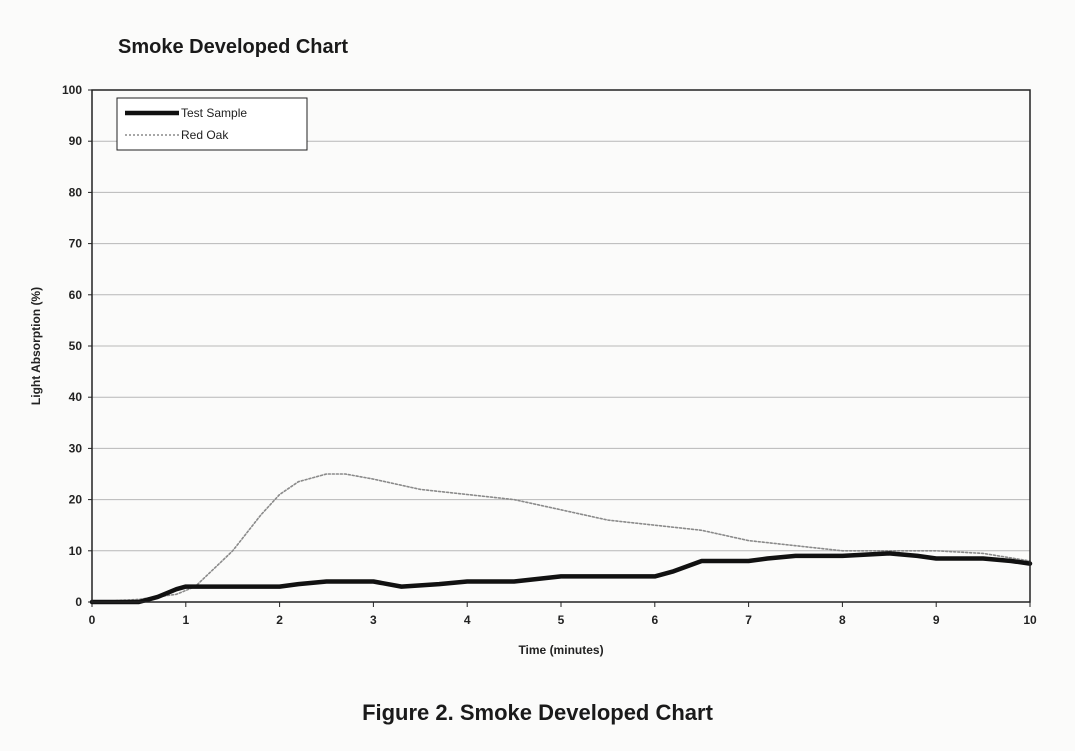  Describe the element at coordinates (76, 141) in the screenshot. I see `y-tick-label: 90` at that location.